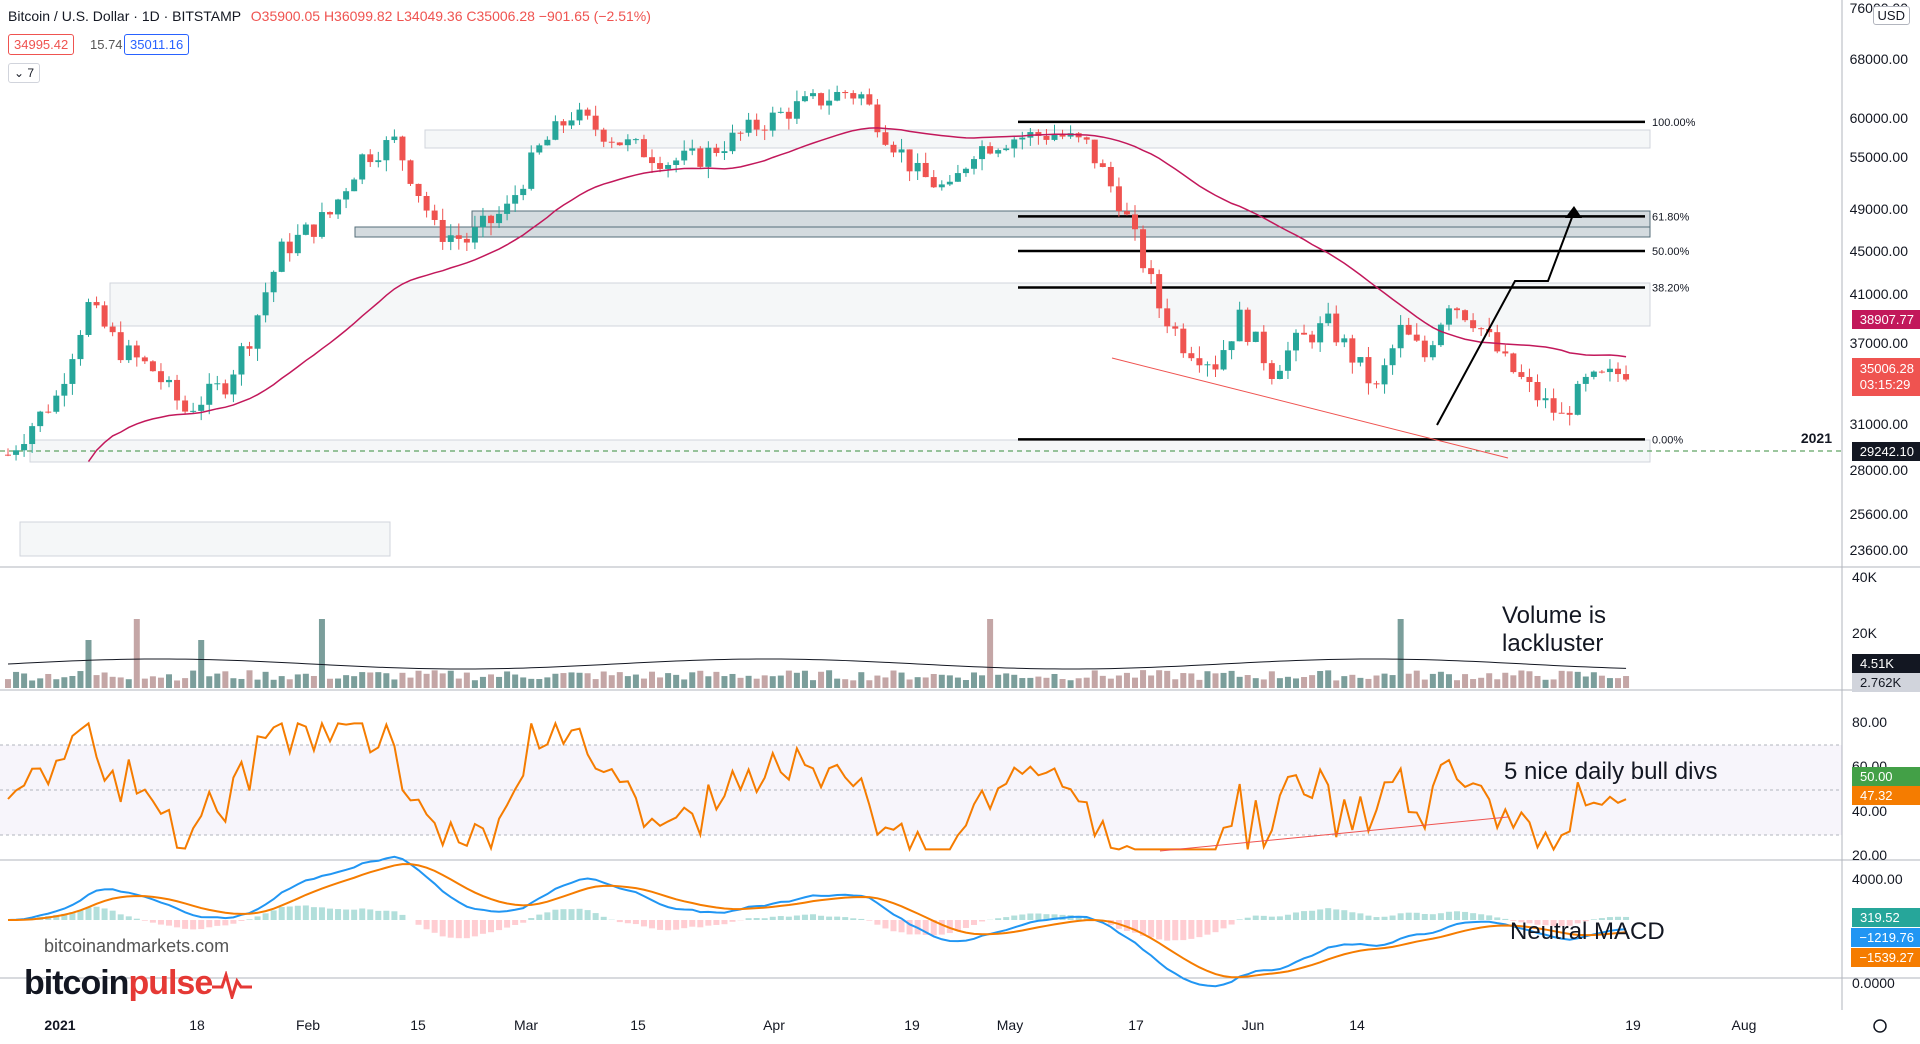 This screenshot has height=1044, width=1920. I want to click on fib-level-label: 61.80%, so click(1671, 217).